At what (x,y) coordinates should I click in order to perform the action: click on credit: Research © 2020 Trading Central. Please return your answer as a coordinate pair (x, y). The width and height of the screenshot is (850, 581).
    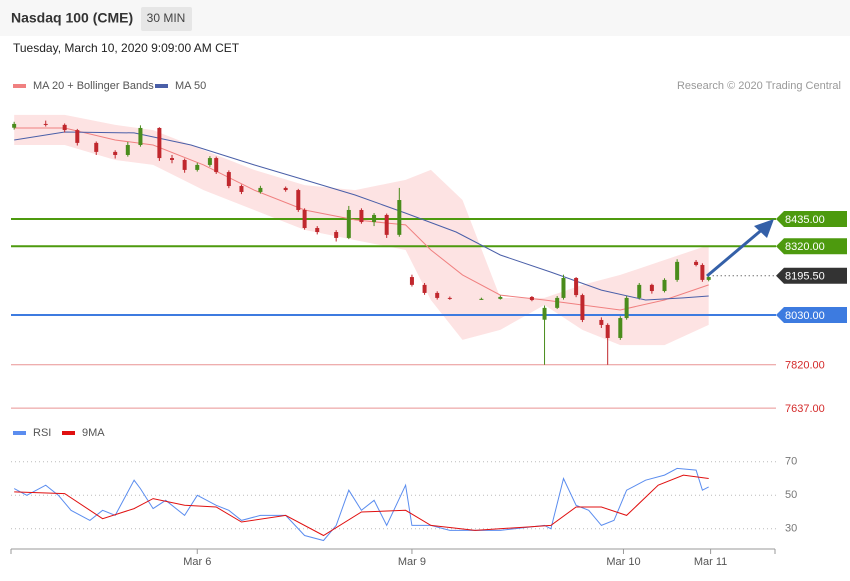
    Looking at the image, I should click on (759, 86).